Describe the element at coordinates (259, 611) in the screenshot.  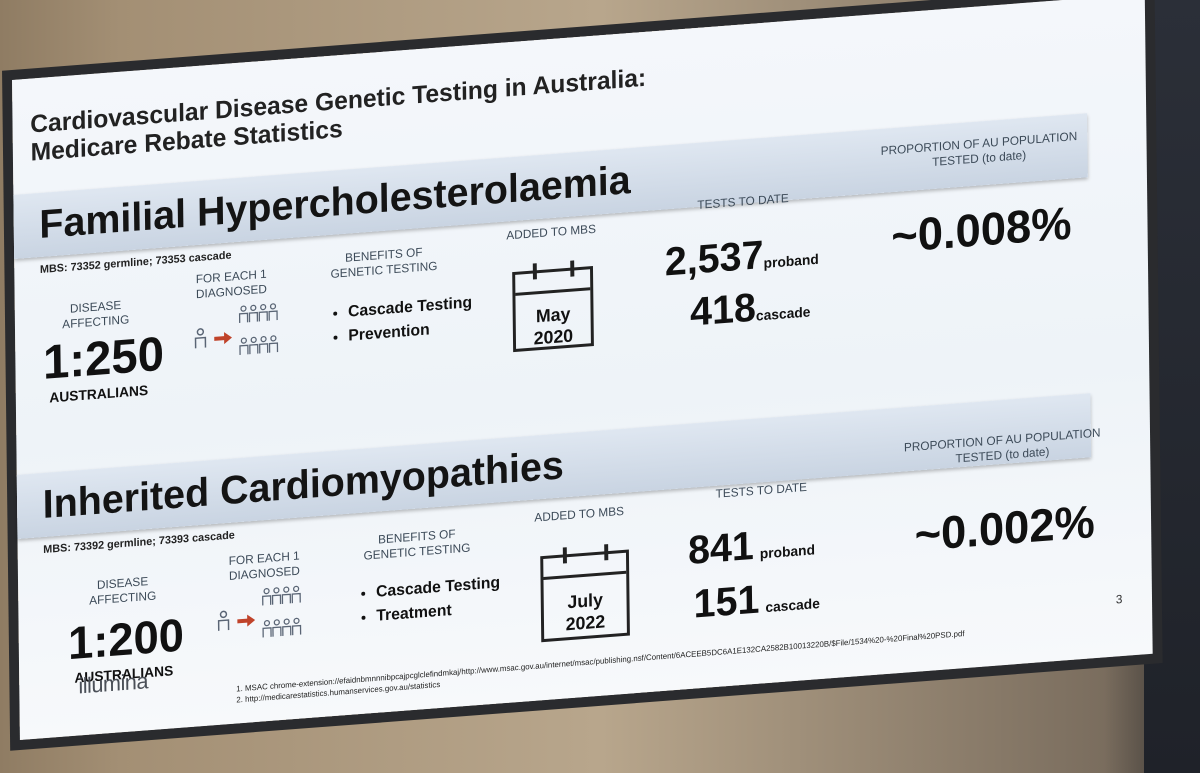
I see `family-icon-ic` at that location.